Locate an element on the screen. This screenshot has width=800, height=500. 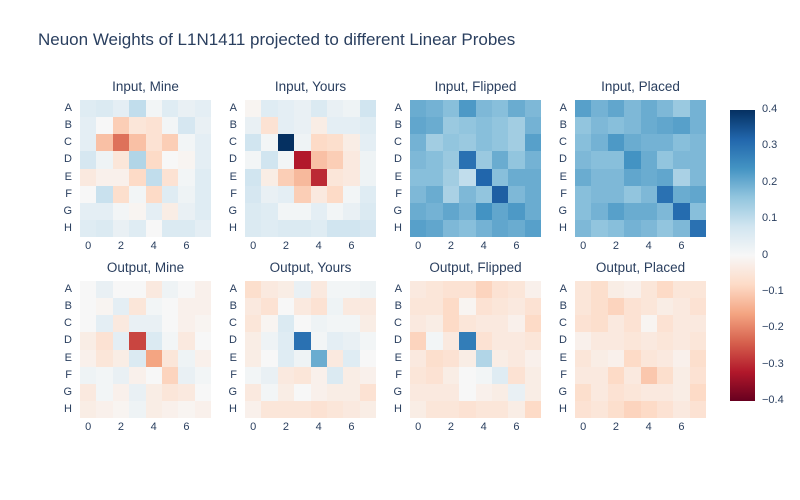
x-tick-label: 0 is located at coordinates (583, 246).